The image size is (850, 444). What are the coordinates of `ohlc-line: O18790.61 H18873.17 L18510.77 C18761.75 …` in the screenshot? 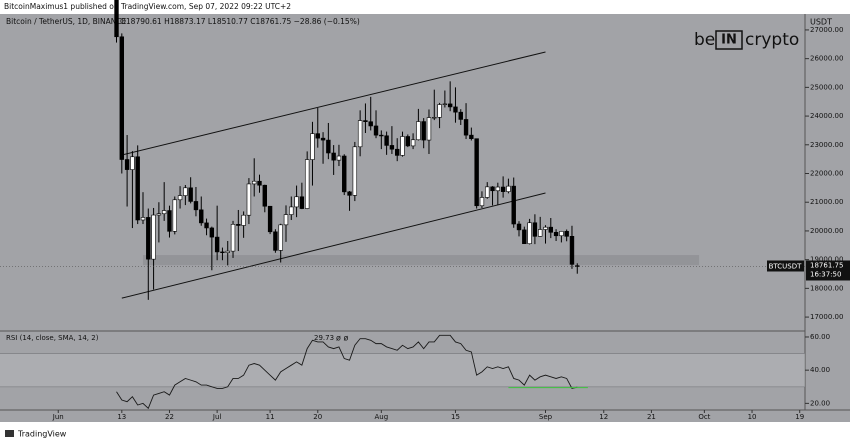 It's located at (240, 21).